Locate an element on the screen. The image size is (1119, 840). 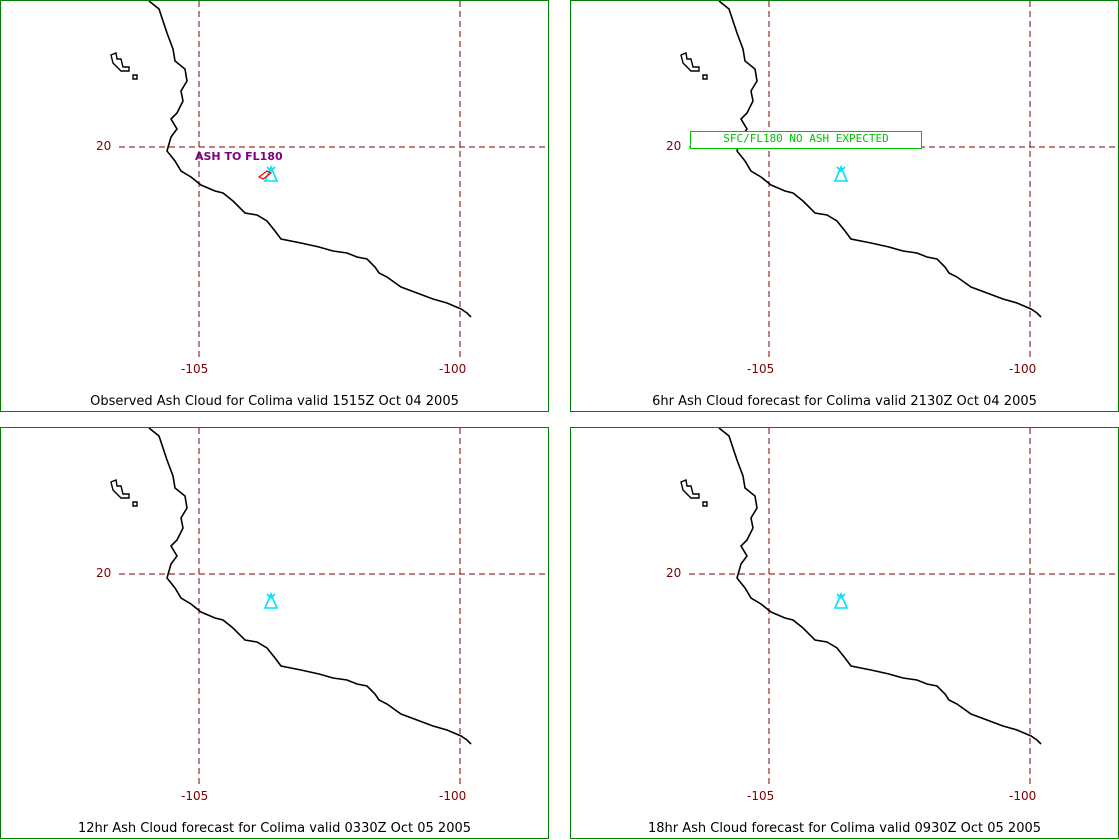
ash-cloud-polygon is located at coordinates (265, 175).